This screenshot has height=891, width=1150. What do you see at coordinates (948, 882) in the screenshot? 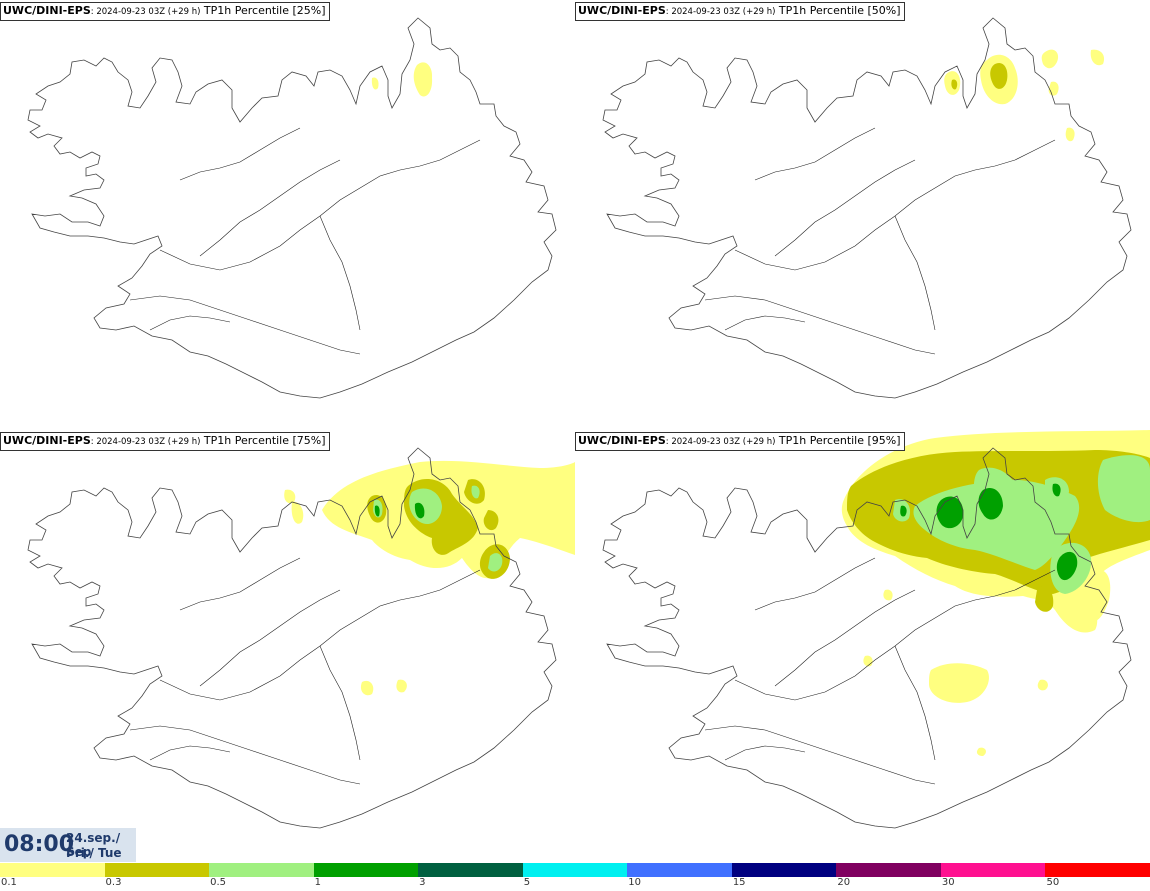
I see `colorbar-tick-label: 30` at bounding box center [948, 882].